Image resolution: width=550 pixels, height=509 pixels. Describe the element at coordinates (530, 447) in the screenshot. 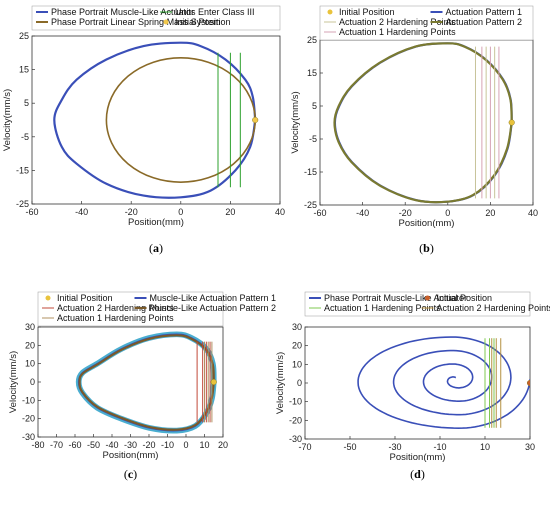

I see `x-tick-label: 30` at that location.